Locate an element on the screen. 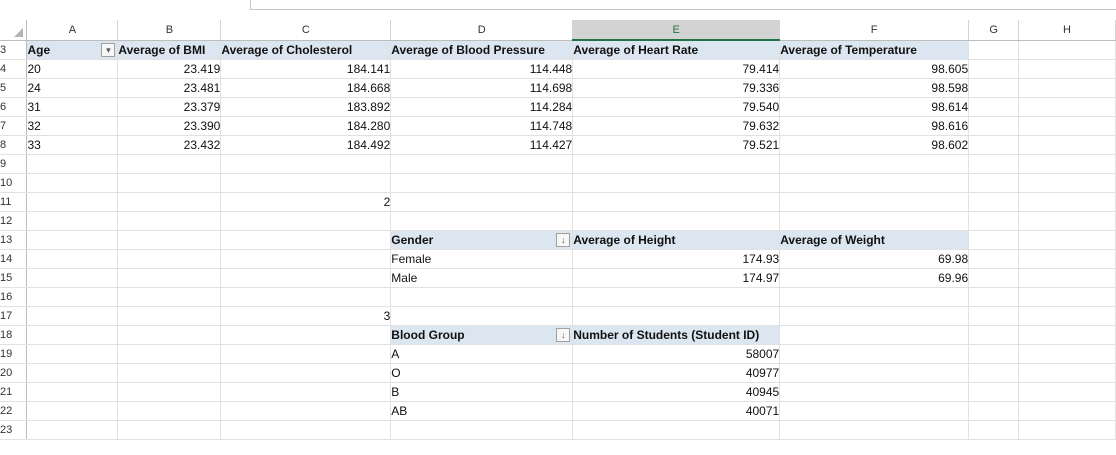  row-header: 8 is located at coordinates (14, 145).